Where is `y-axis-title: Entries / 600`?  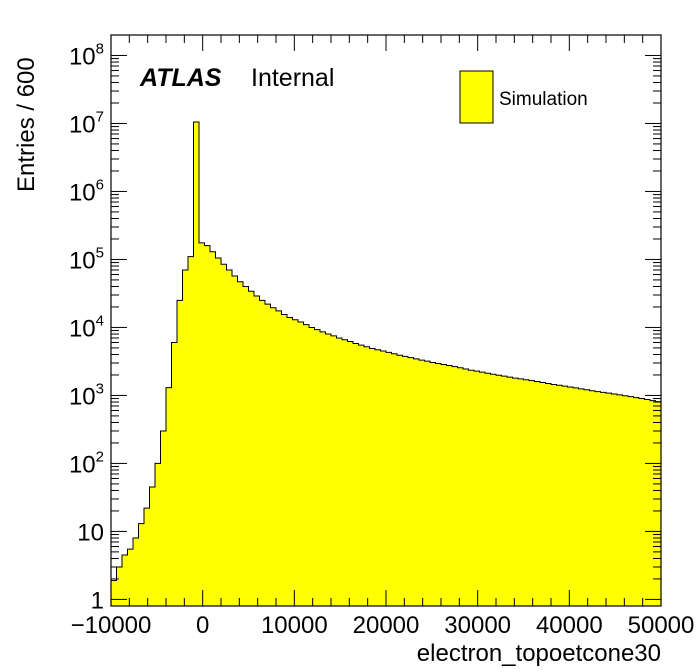
y-axis-title: Entries / 600 is located at coordinates (26, 124).